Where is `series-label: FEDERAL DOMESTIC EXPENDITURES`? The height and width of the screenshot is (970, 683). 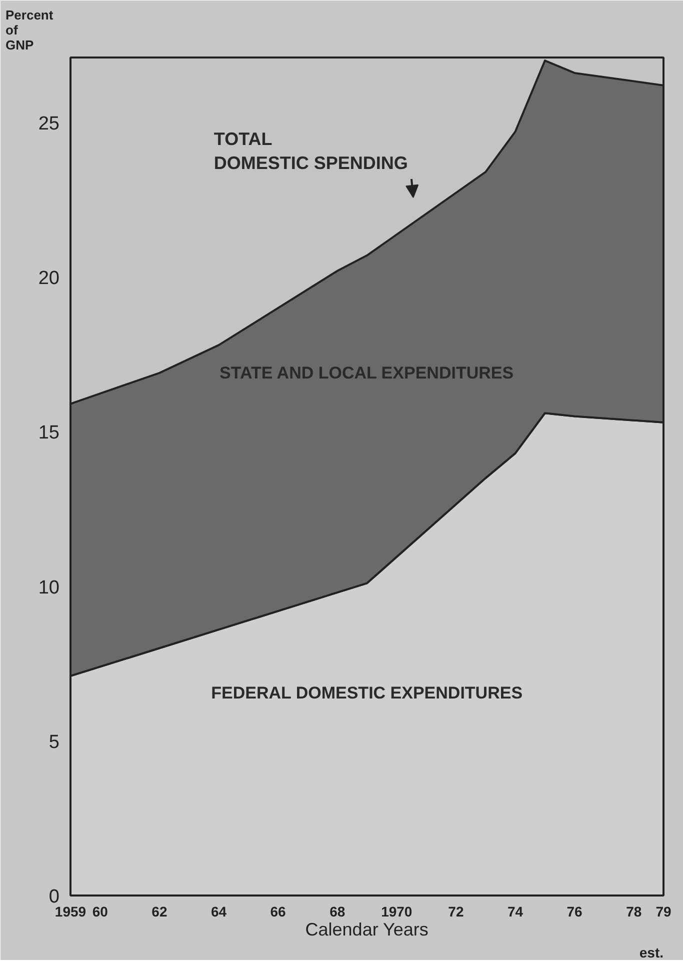 series-label: FEDERAL DOMESTIC EXPENDITURES is located at coordinates (367, 692).